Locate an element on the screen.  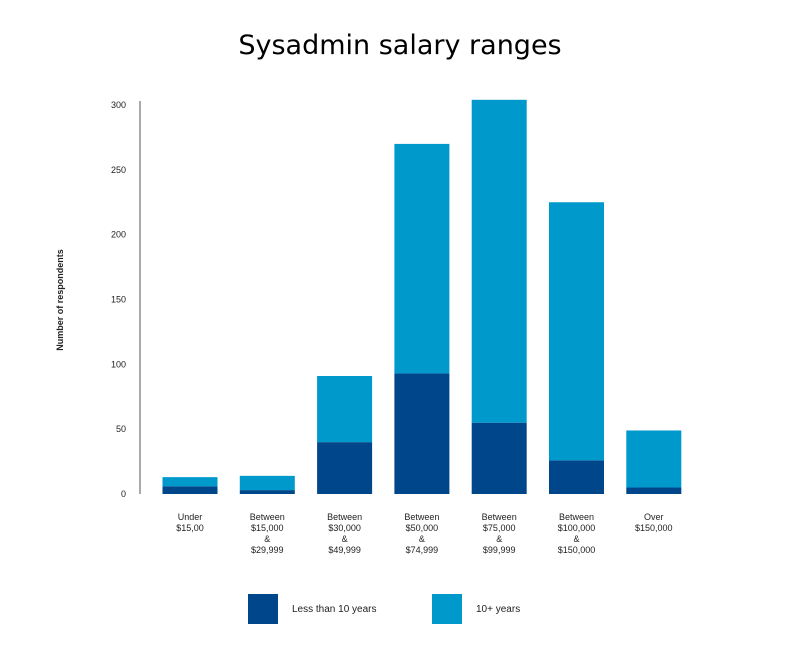
y-tick-label: 100 is located at coordinates (118, 364).